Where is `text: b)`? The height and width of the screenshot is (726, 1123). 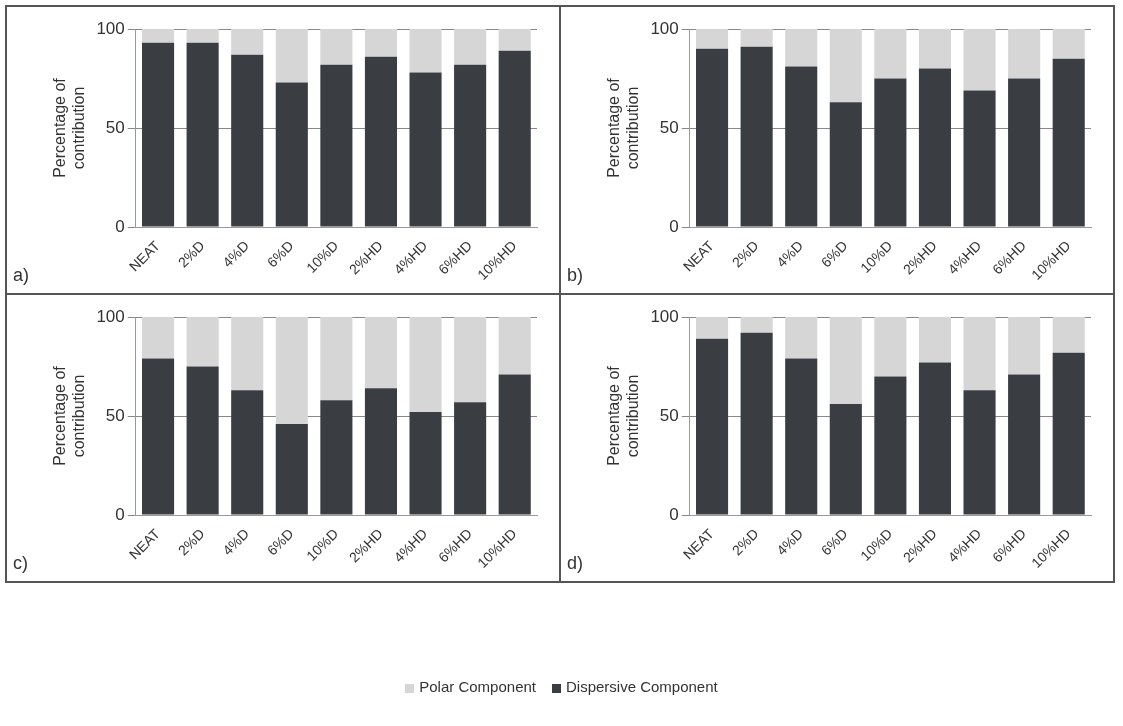 text: b) is located at coordinates (575, 274).